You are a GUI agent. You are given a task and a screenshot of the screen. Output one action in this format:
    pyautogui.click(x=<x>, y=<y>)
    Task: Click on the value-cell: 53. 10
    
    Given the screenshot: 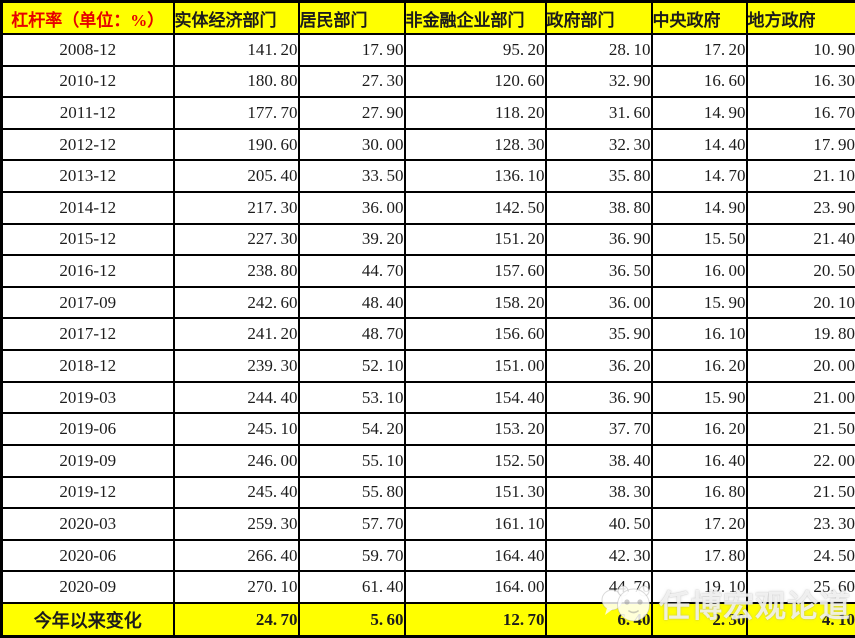 What is the action you would take?
    pyautogui.click(x=351, y=397)
    